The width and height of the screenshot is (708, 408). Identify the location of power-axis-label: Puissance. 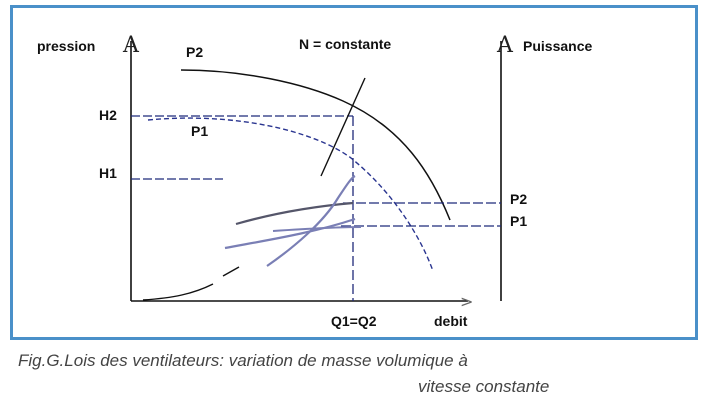
(557, 46).